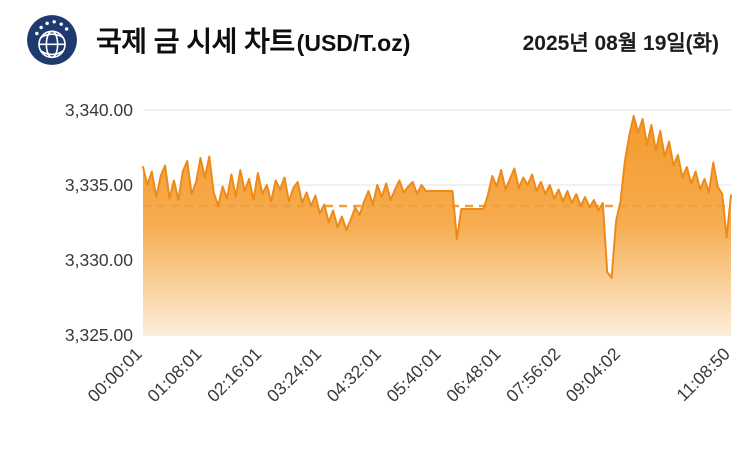 The image size is (743, 452). What do you see at coordinates (52, 40) in the screenshot?
I see `globe-emblem-icon` at bounding box center [52, 40].